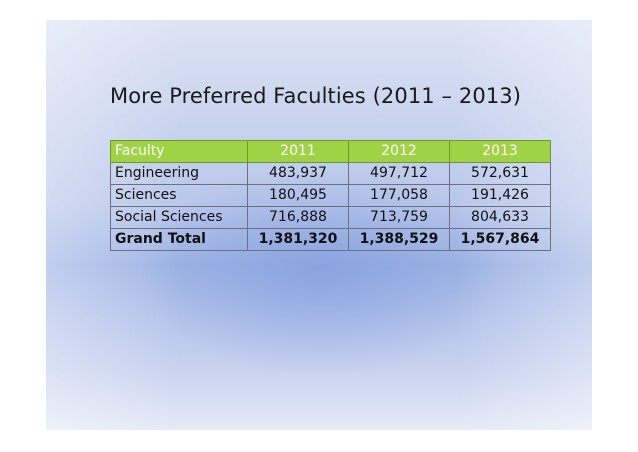 Image resolution: width=638 pixels, height=452 pixels. Describe the element at coordinates (298, 173) in the screenshot. I see `row-2011: 483,937` at that location.